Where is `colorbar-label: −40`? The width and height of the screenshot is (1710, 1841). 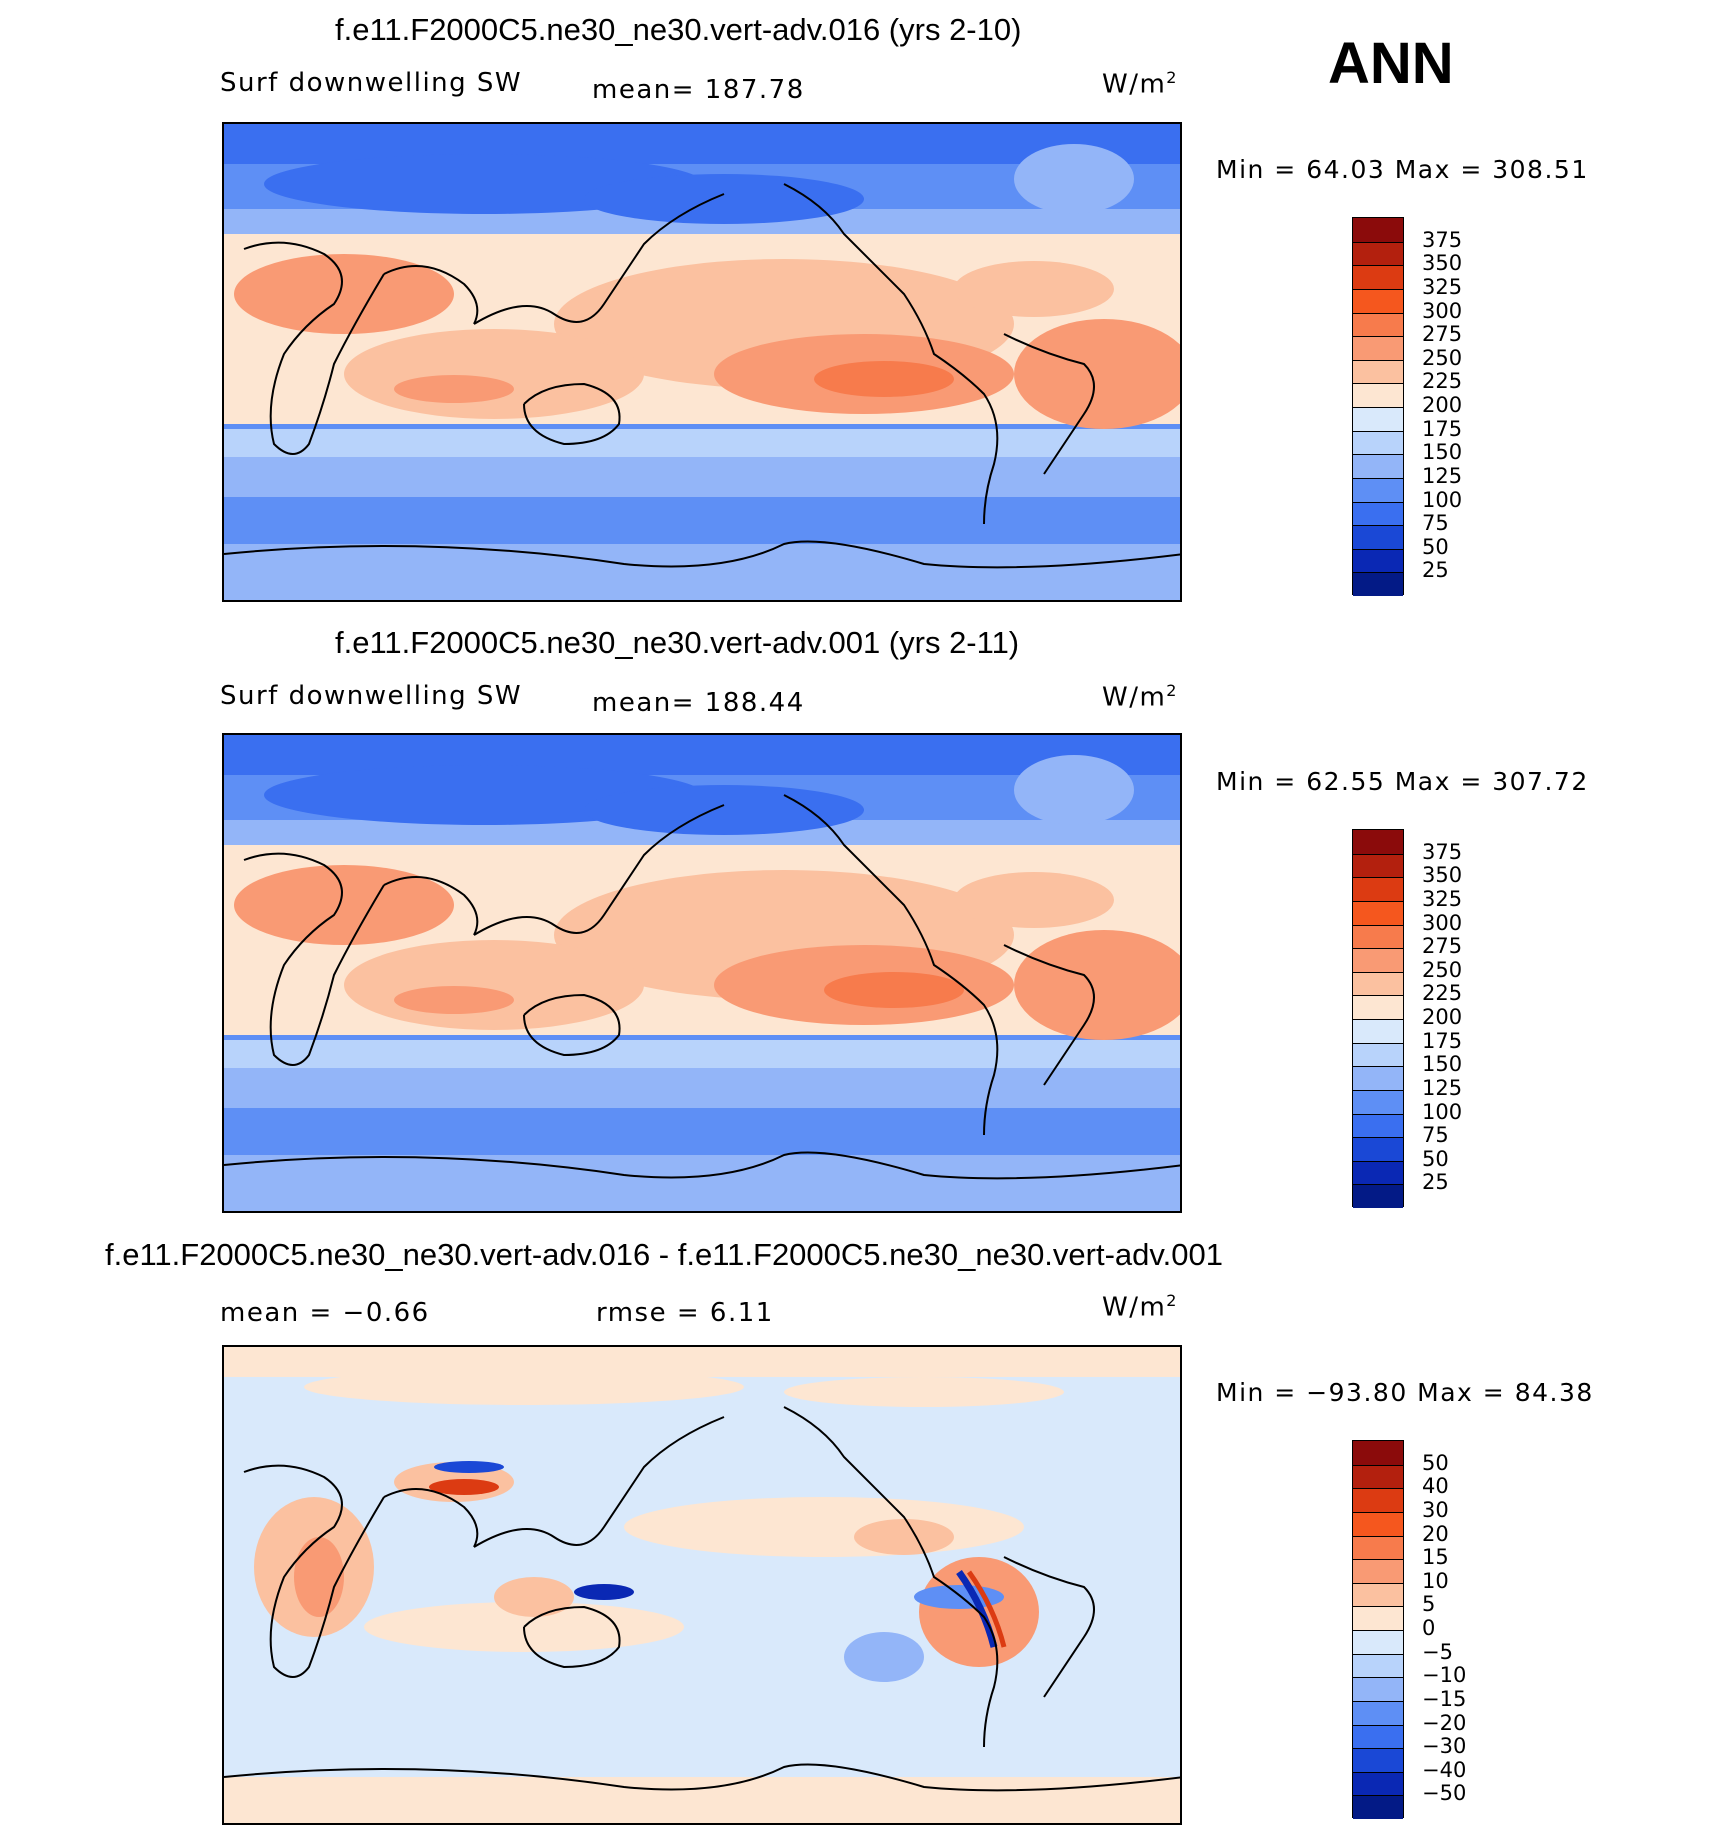 colorbar-label: −40 is located at coordinates (1444, 1769).